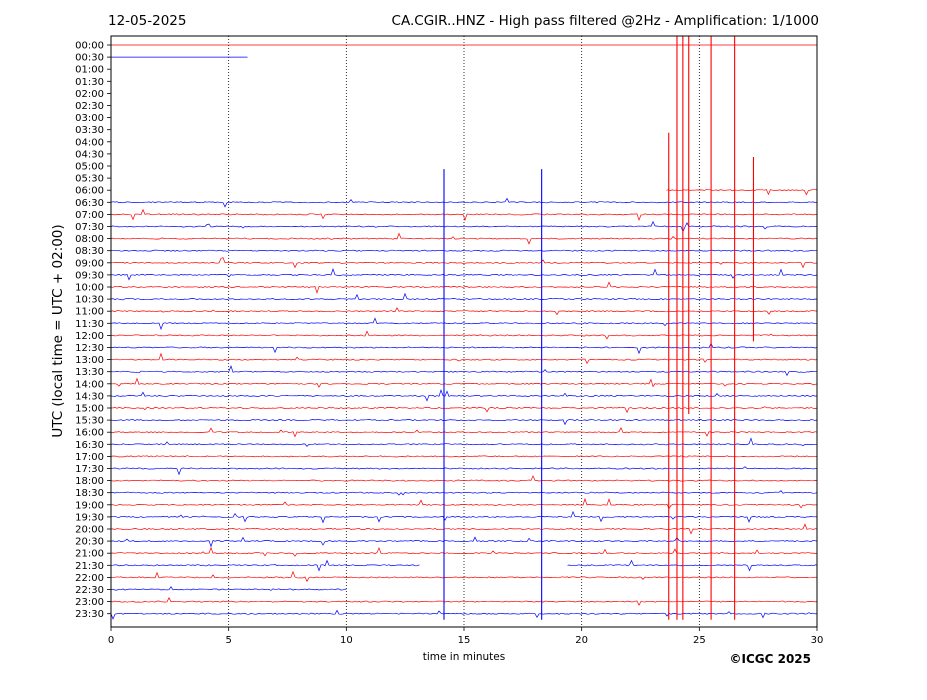  Describe the element at coordinates (464, 529) in the screenshot. I see `trace-2000` at that location.